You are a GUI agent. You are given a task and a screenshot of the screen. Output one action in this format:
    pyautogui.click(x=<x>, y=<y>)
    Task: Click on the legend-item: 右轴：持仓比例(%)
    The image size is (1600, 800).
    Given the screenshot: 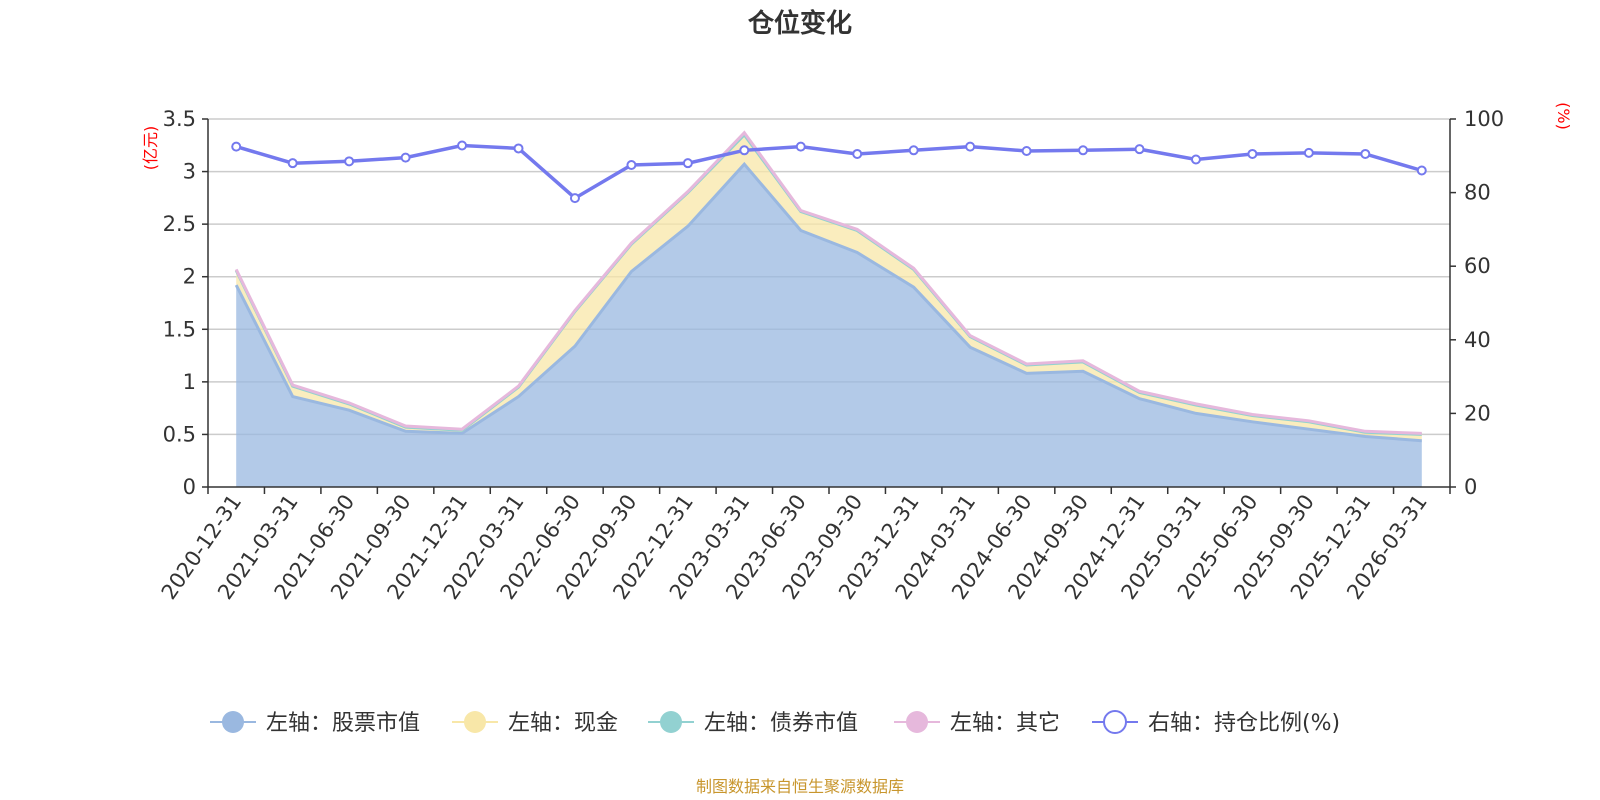 What is the action you would take?
    pyautogui.click(x=1216, y=723)
    